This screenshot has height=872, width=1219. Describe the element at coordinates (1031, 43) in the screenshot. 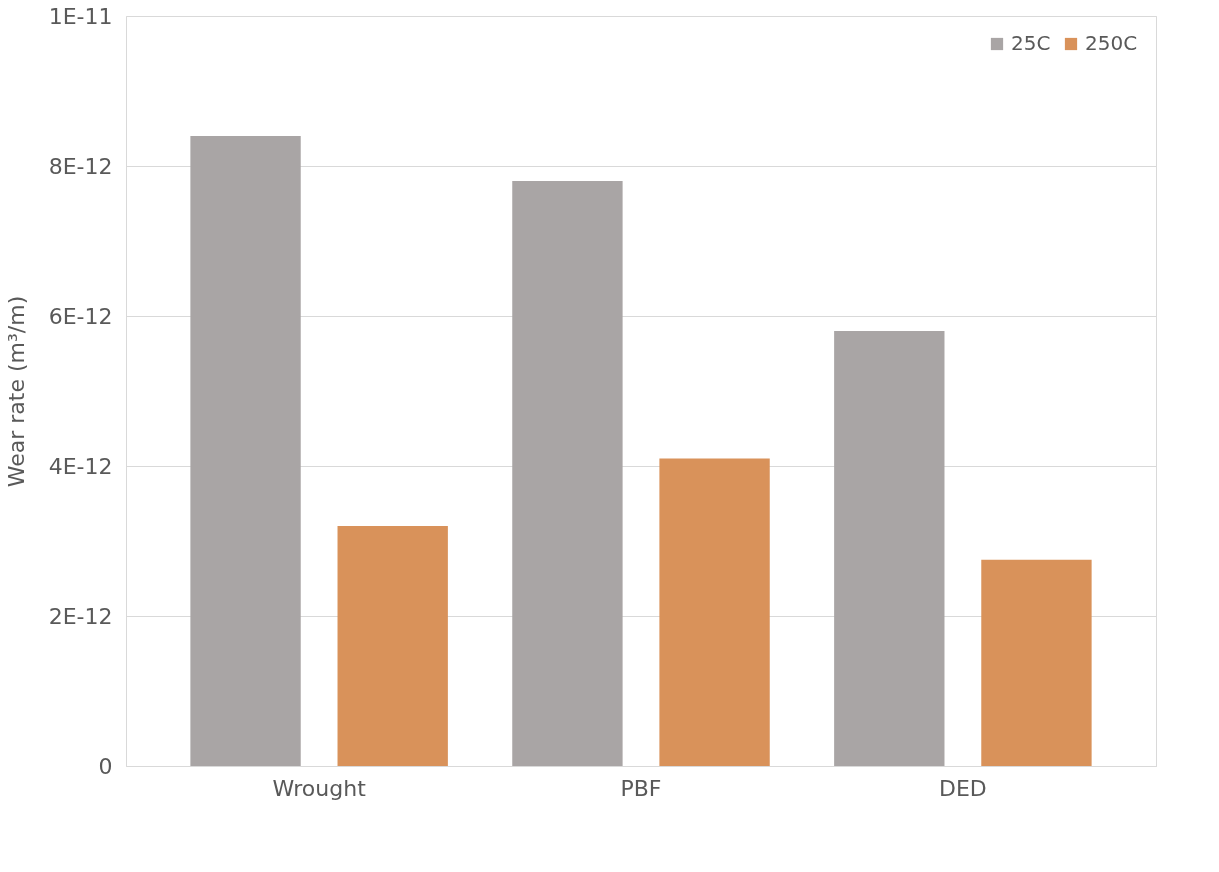

I see `legend-label: 25C` at that location.